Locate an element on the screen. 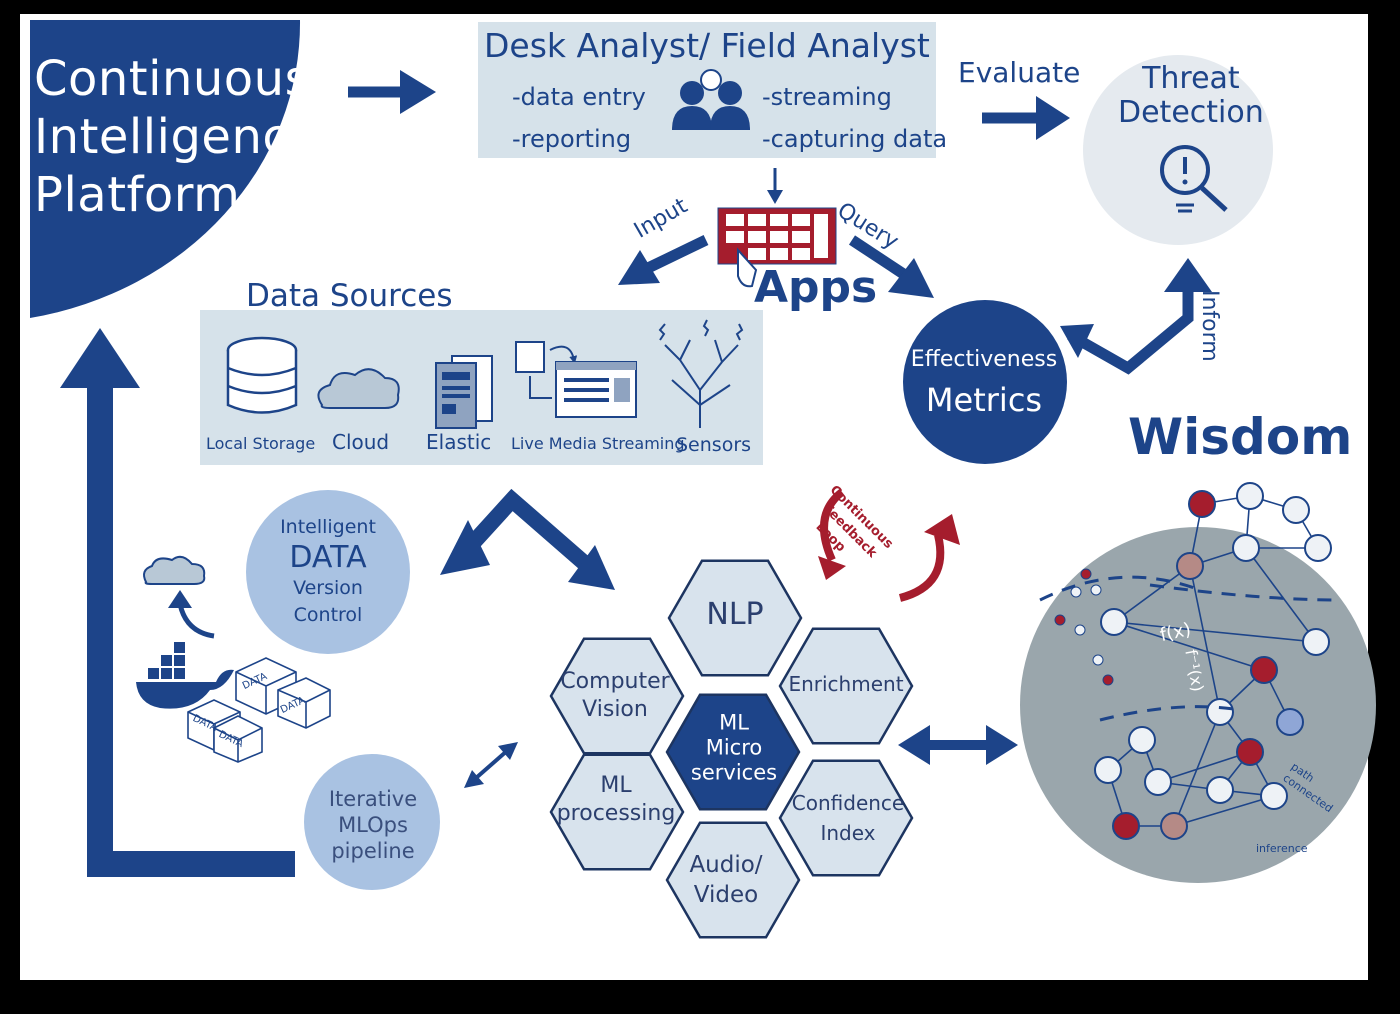 The height and width of the screenshot is (1014, 1400). live-media-icon is located at coordinates (576, 379).